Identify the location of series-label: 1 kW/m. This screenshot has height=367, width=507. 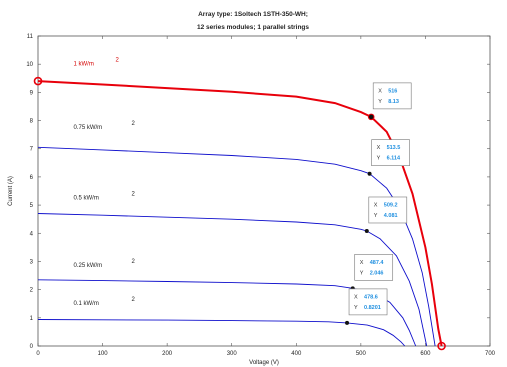
(84, 65).